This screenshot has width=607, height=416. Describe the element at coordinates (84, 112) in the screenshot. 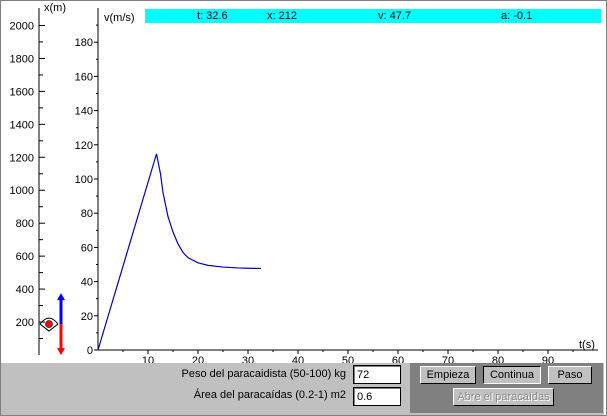

I see `velocity-axis-tick-label: 140` at that location.